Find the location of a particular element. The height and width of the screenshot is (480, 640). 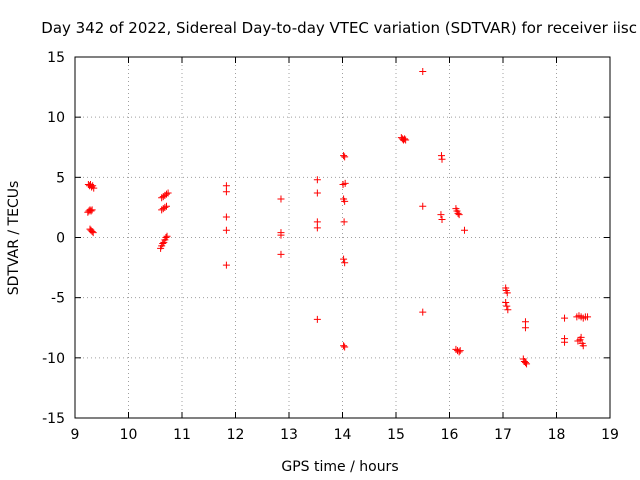

x-tick-label: 16 is located at coordinates (450, 435).